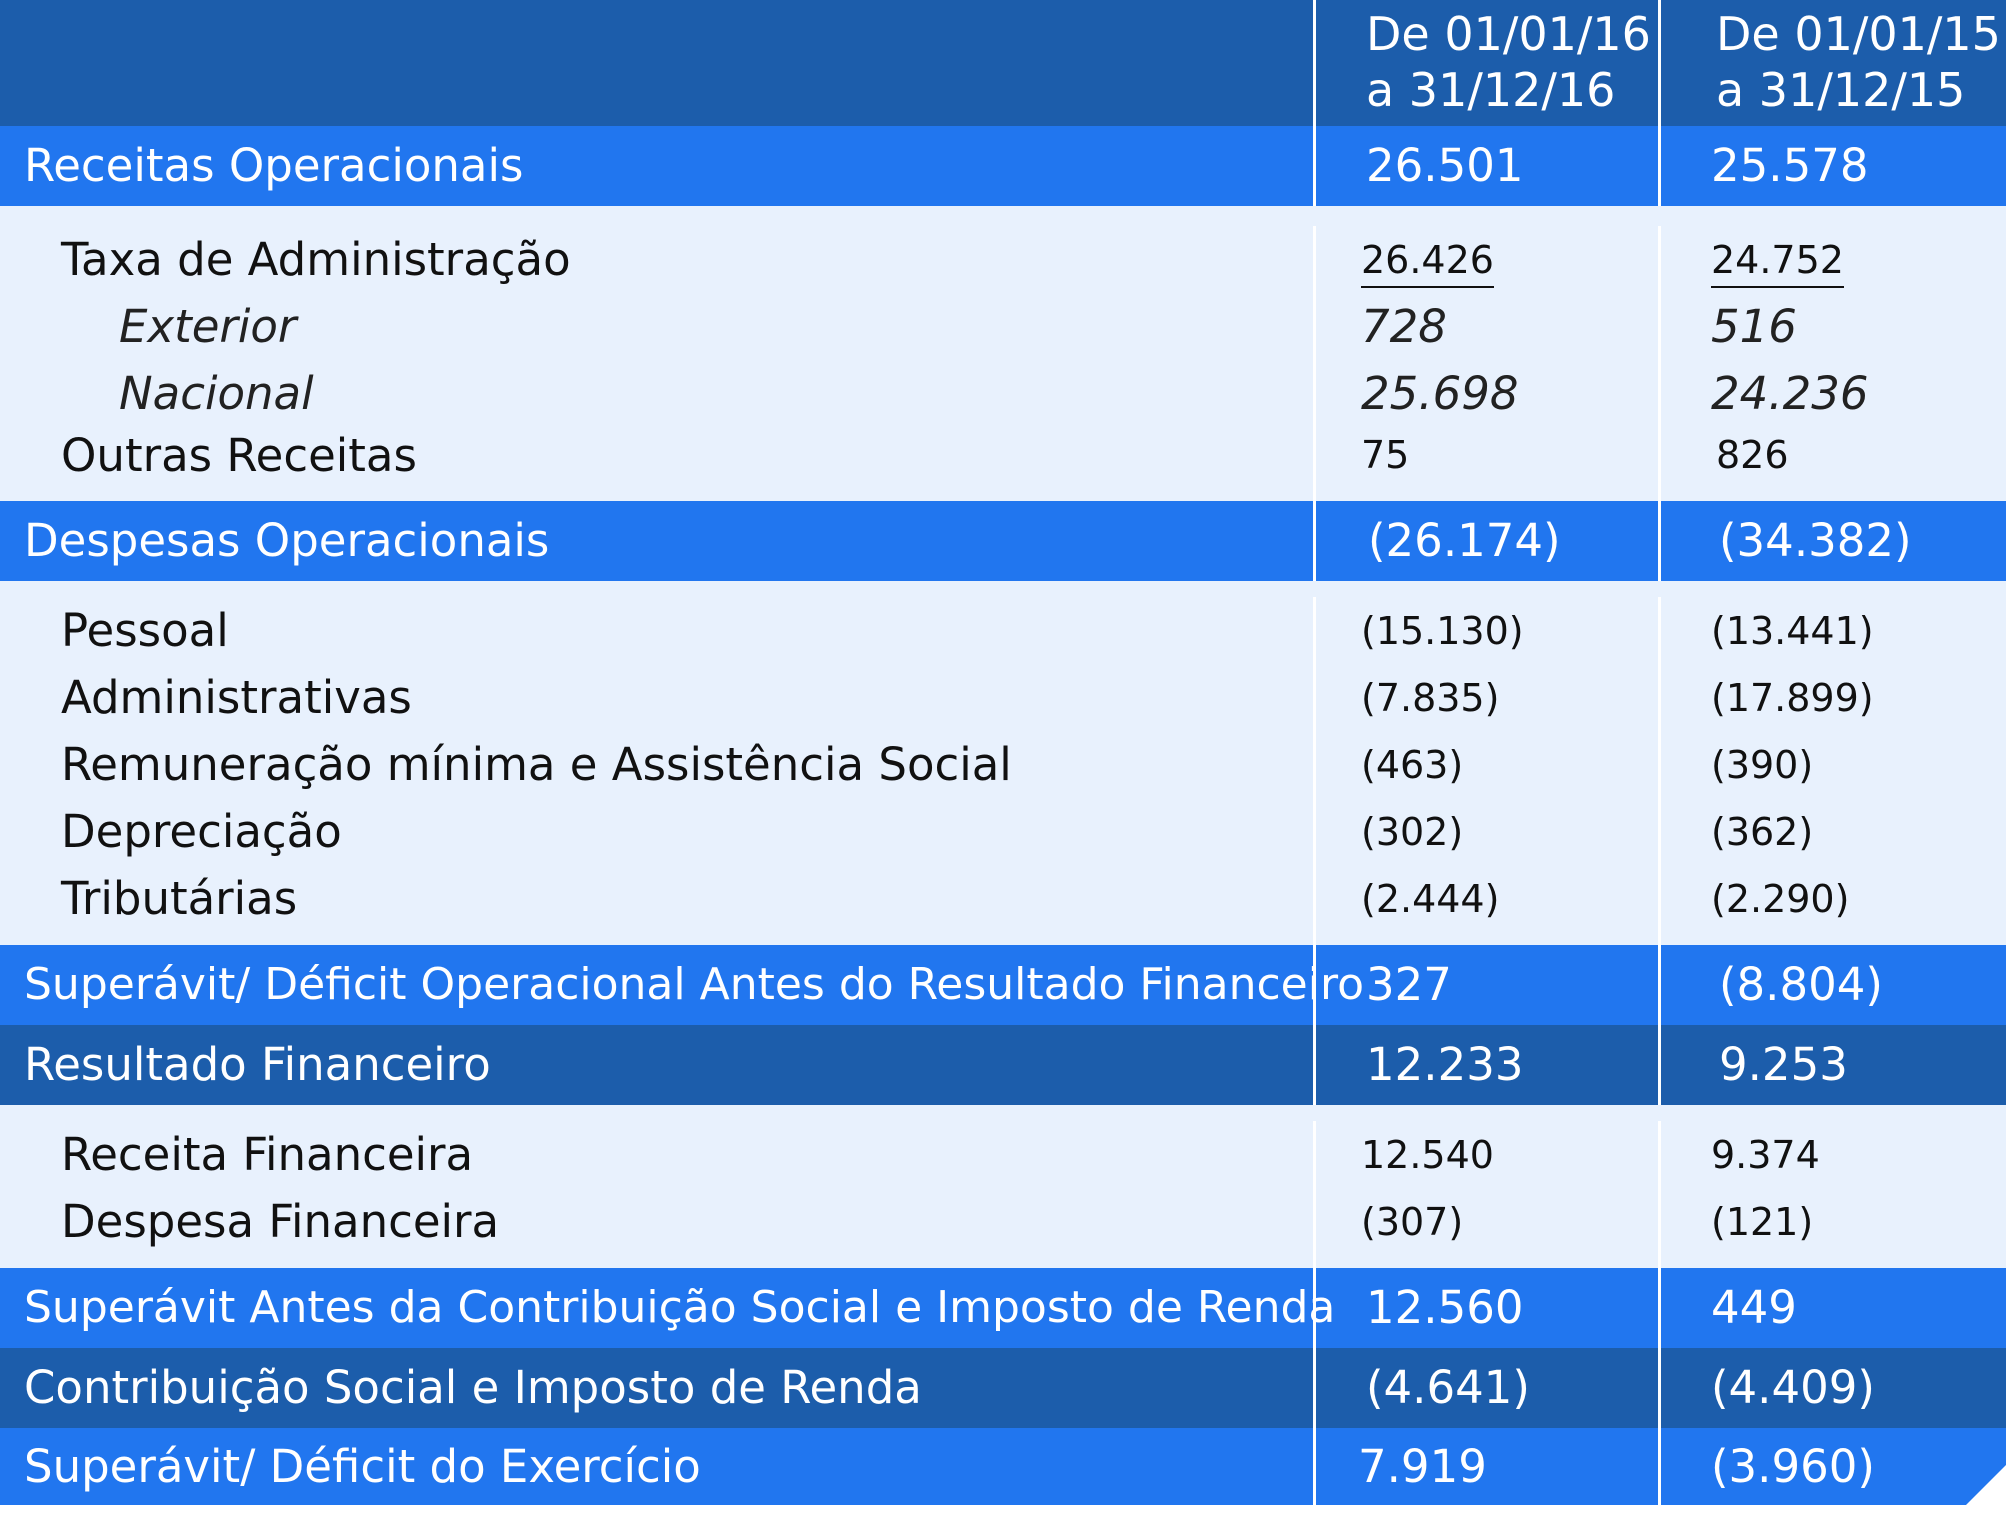 This screenshot has height=1517, width=2006. Describe the element at coordinates (1485, 166) in the screenshot. I see `value-2016: 26.501` at that location.